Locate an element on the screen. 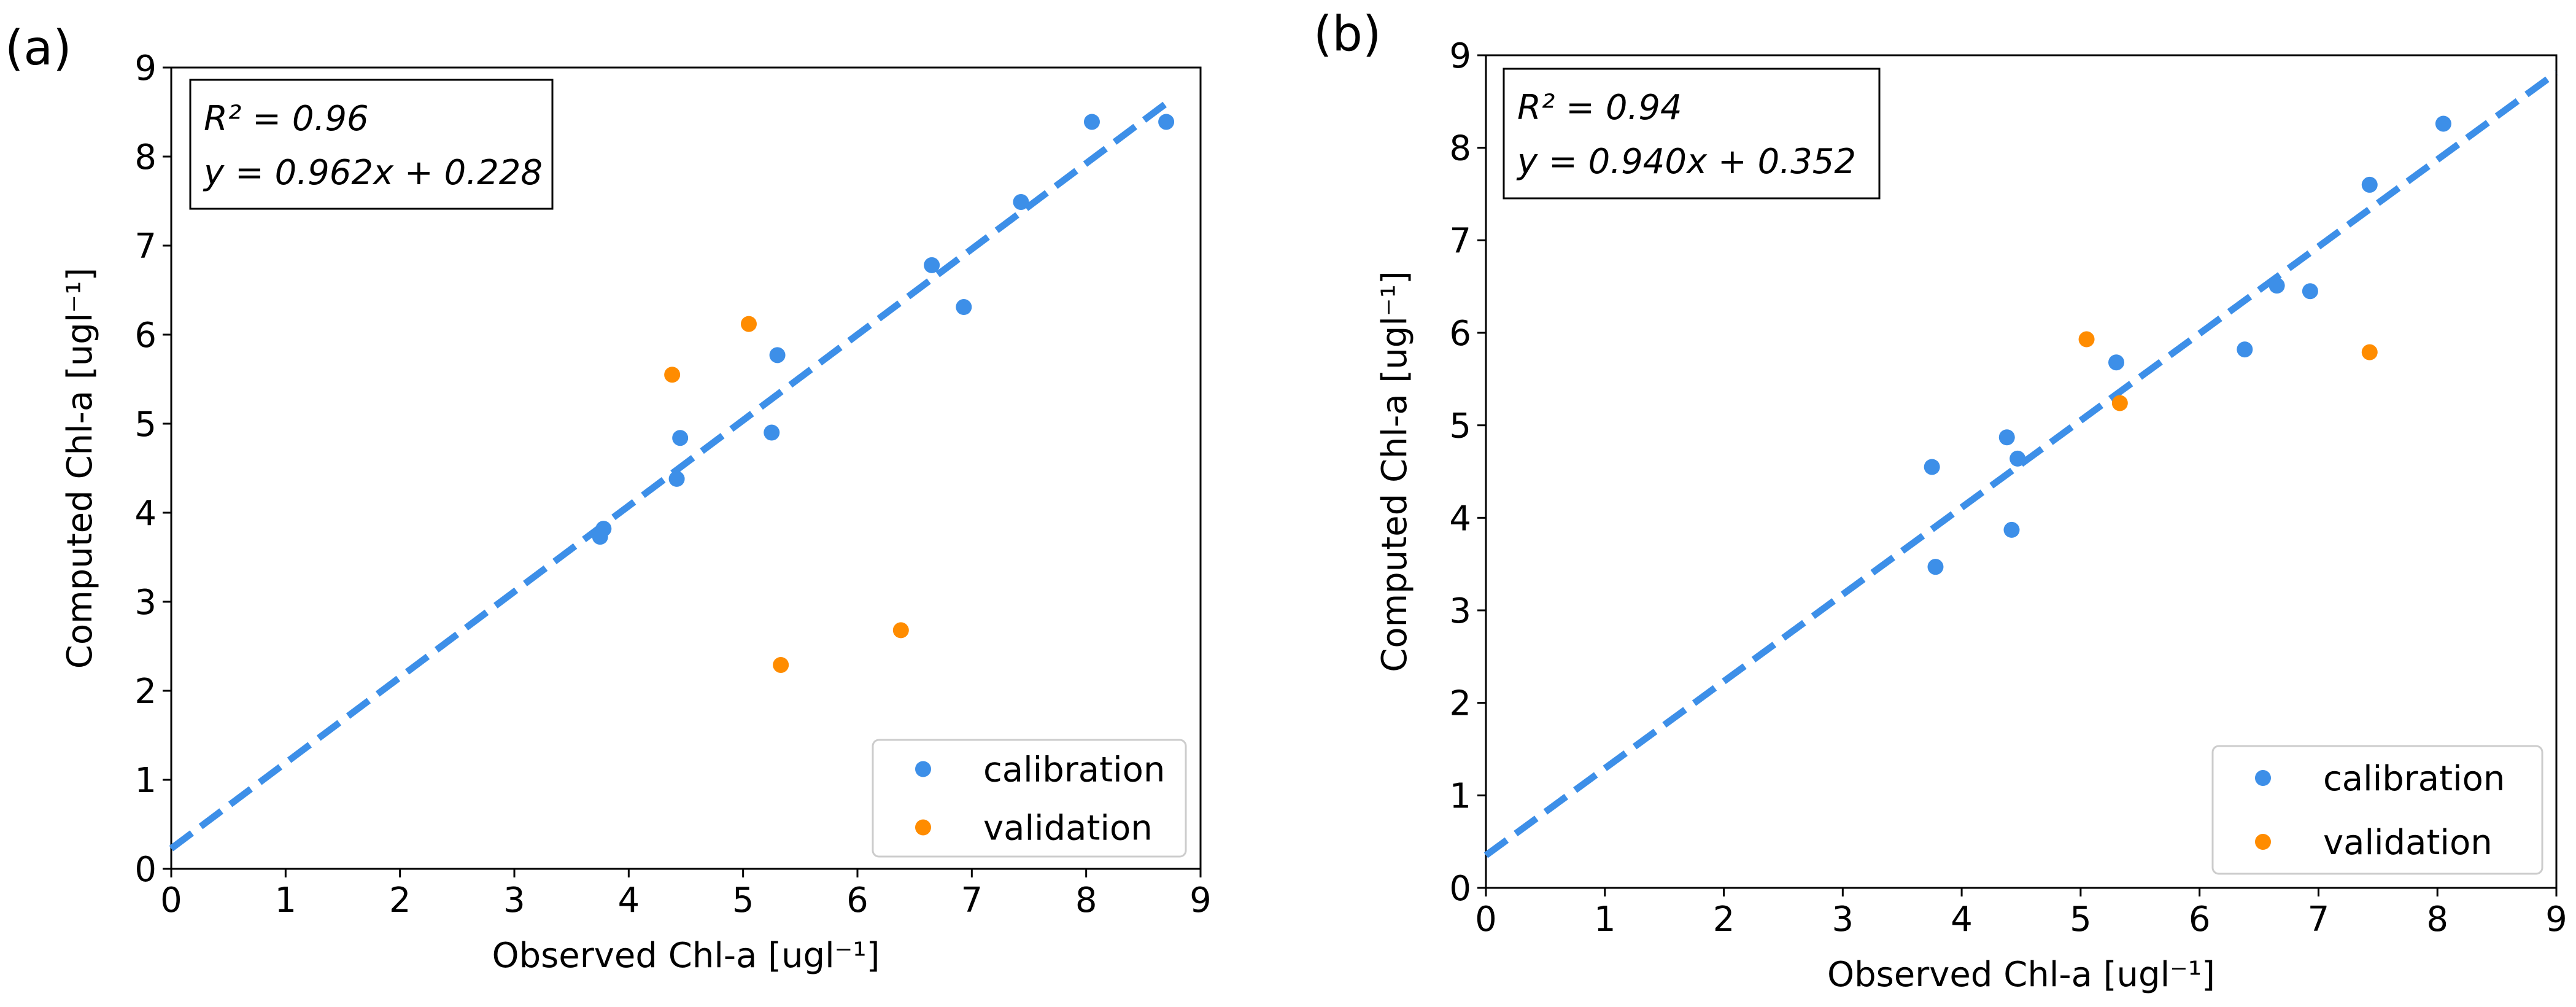 This screenshot has height=1007, width=2576. r-squared-text: R² = 0.94 is located at coordinates (1599, 108).